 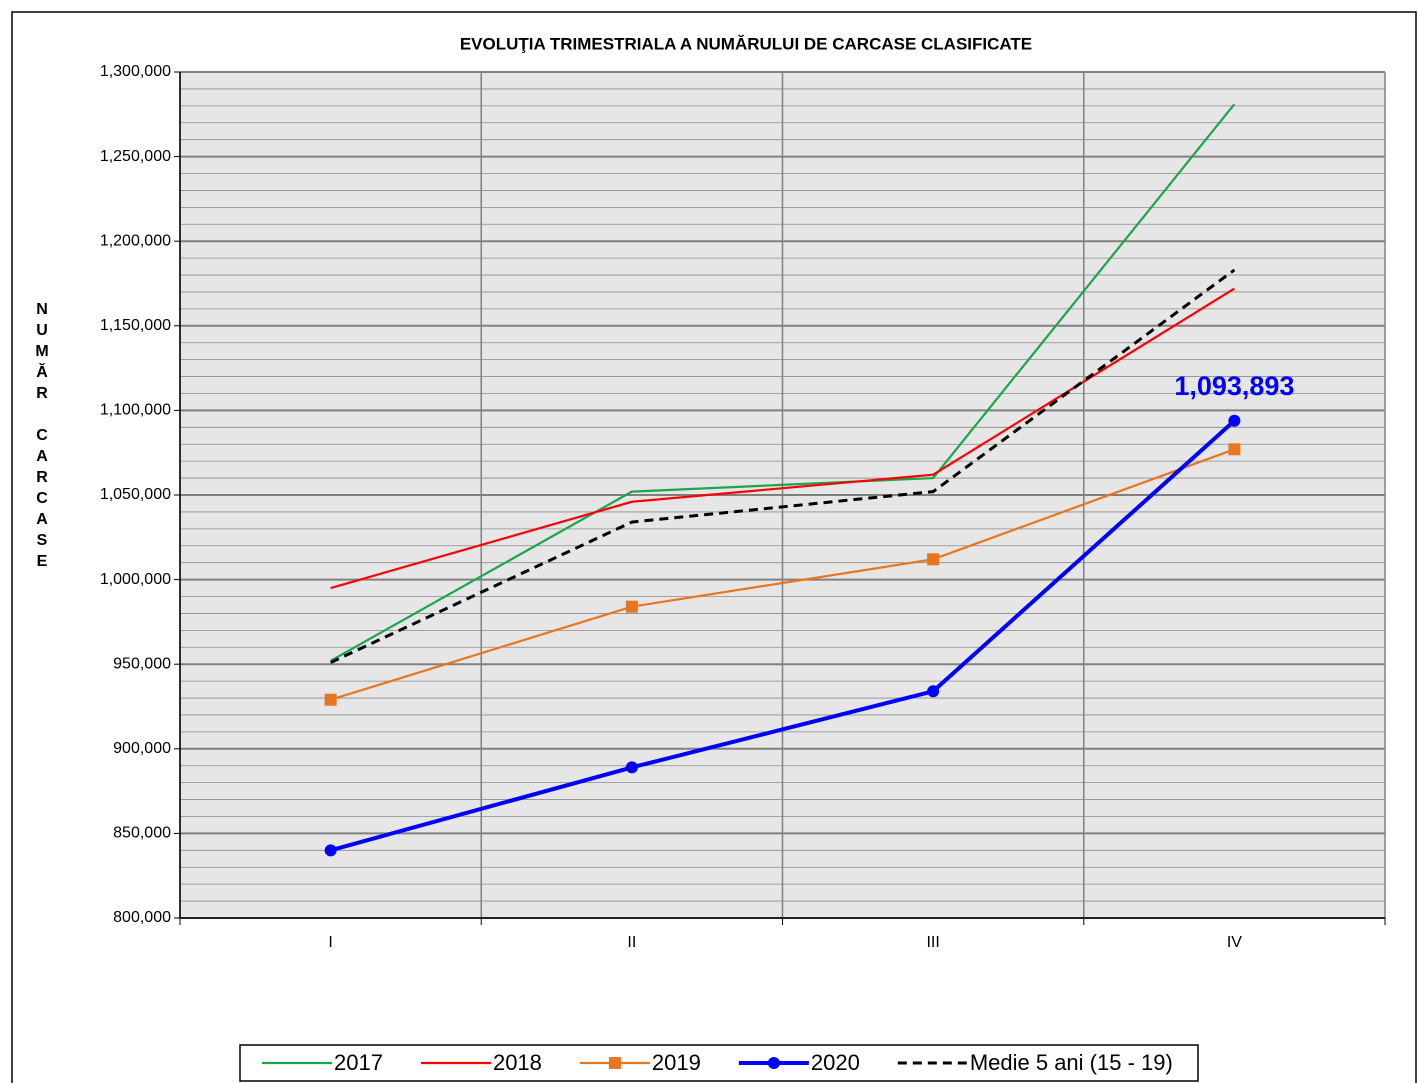 What do you see at coordinates (517, 1062) in the screenshot?
I see `legend-label: 2018` at bounding box center [517, 1062].